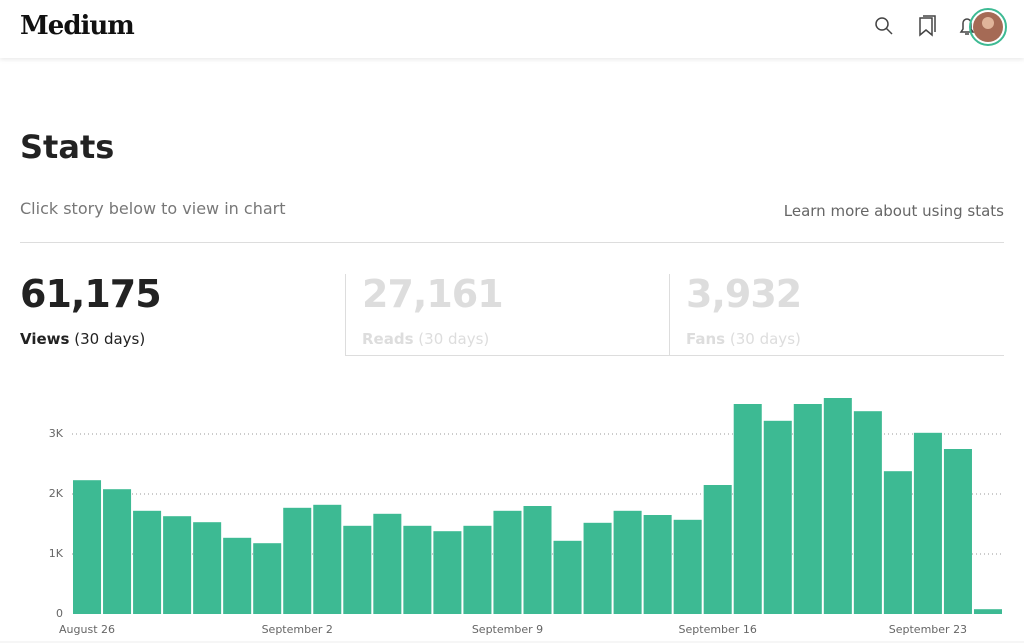 This screenshot has width=1024, height=643. Describe the element at coordinates (77, 26) in the screenshot. I see `logo: Medium` at that location.